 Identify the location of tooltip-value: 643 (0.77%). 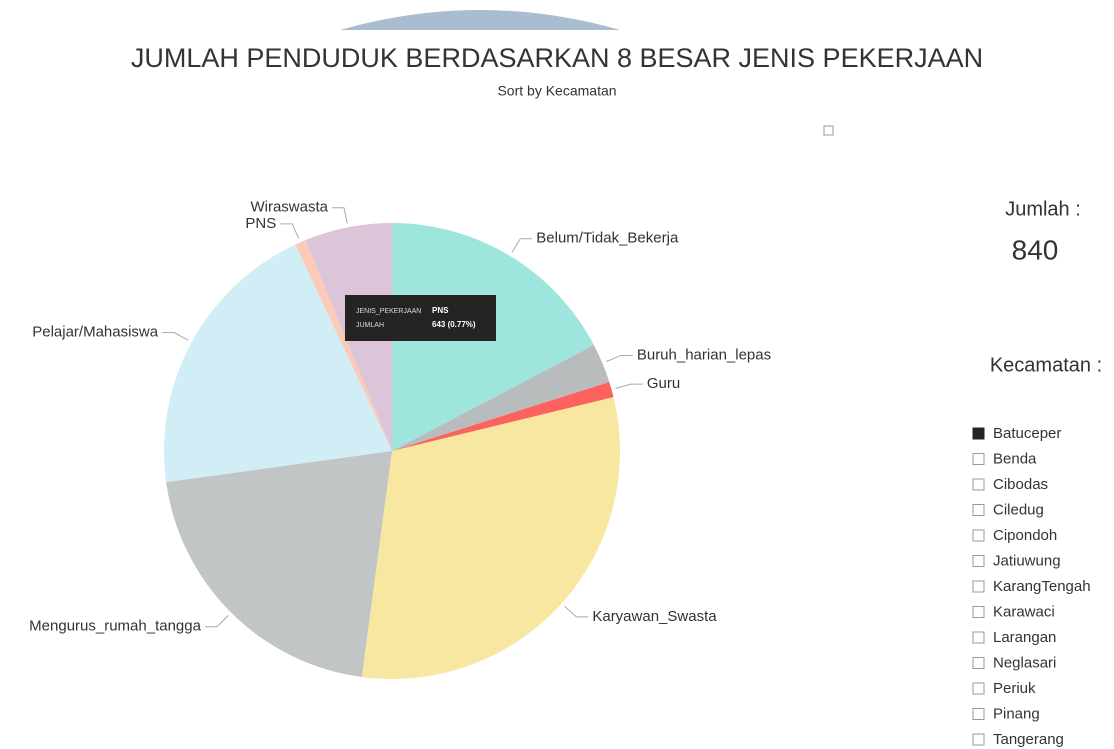
(454, 324).